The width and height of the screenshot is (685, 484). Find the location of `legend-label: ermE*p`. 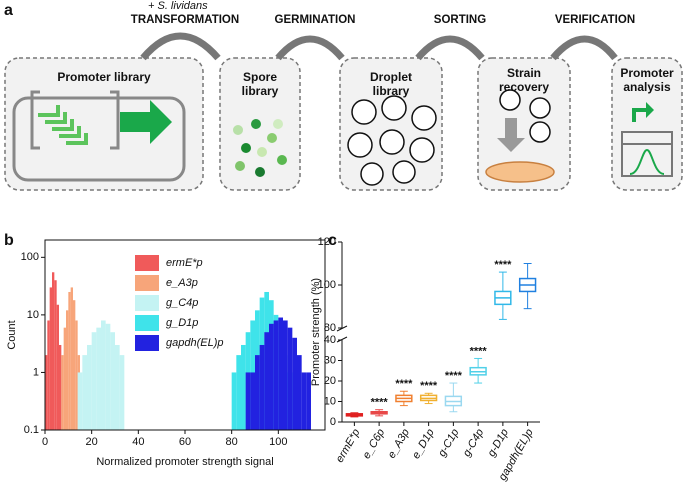

legend-label: ermE*p is located at coordinates (184, 263).